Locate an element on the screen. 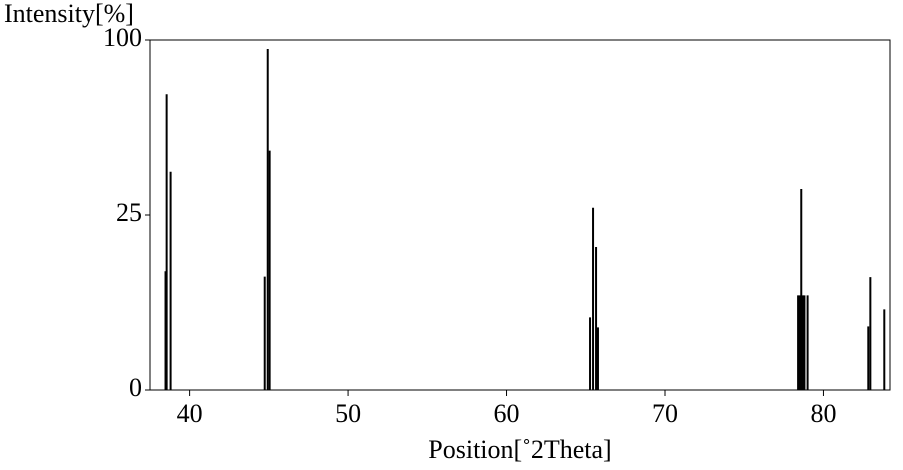  x-tick-label: 70 is located at coordinates (665, 413).